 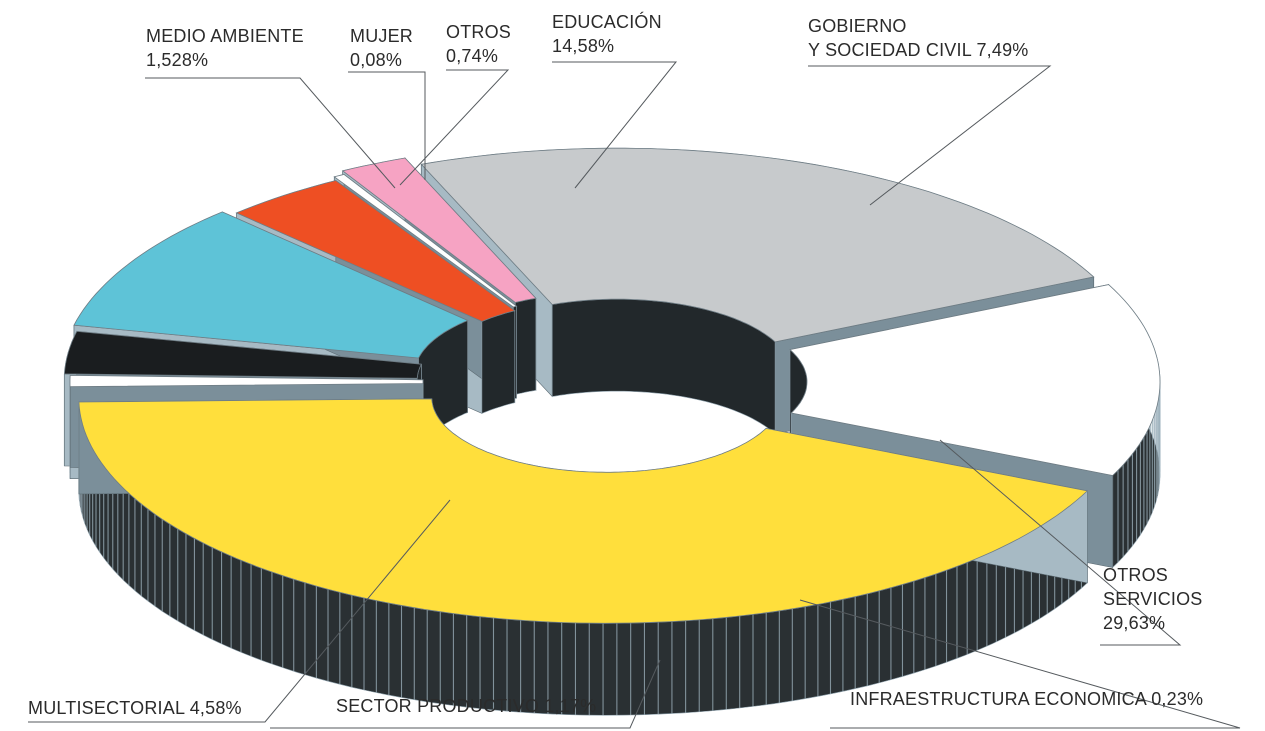 I want to click on label-educacion-name: EDUCACIÓN, so click(x=607, y=22).